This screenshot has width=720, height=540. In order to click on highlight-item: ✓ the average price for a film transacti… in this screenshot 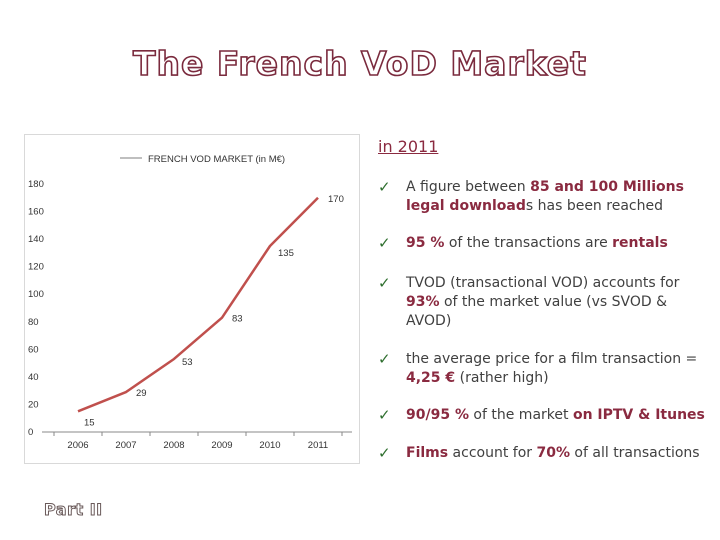, I will do `click(545, 369)`.